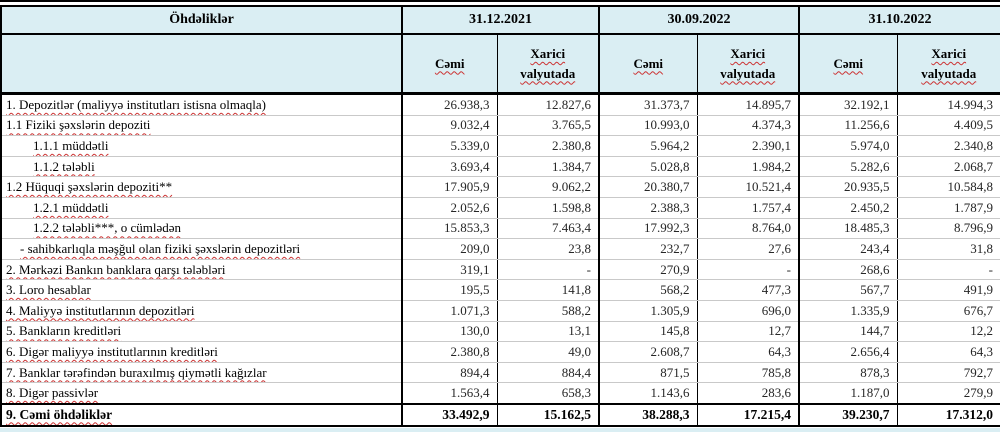 The image size is (1000, 432). What do you see at coordinates (202, 64) in the screenshot?
I see `column-header-empty` at bounding box center [202, 64].